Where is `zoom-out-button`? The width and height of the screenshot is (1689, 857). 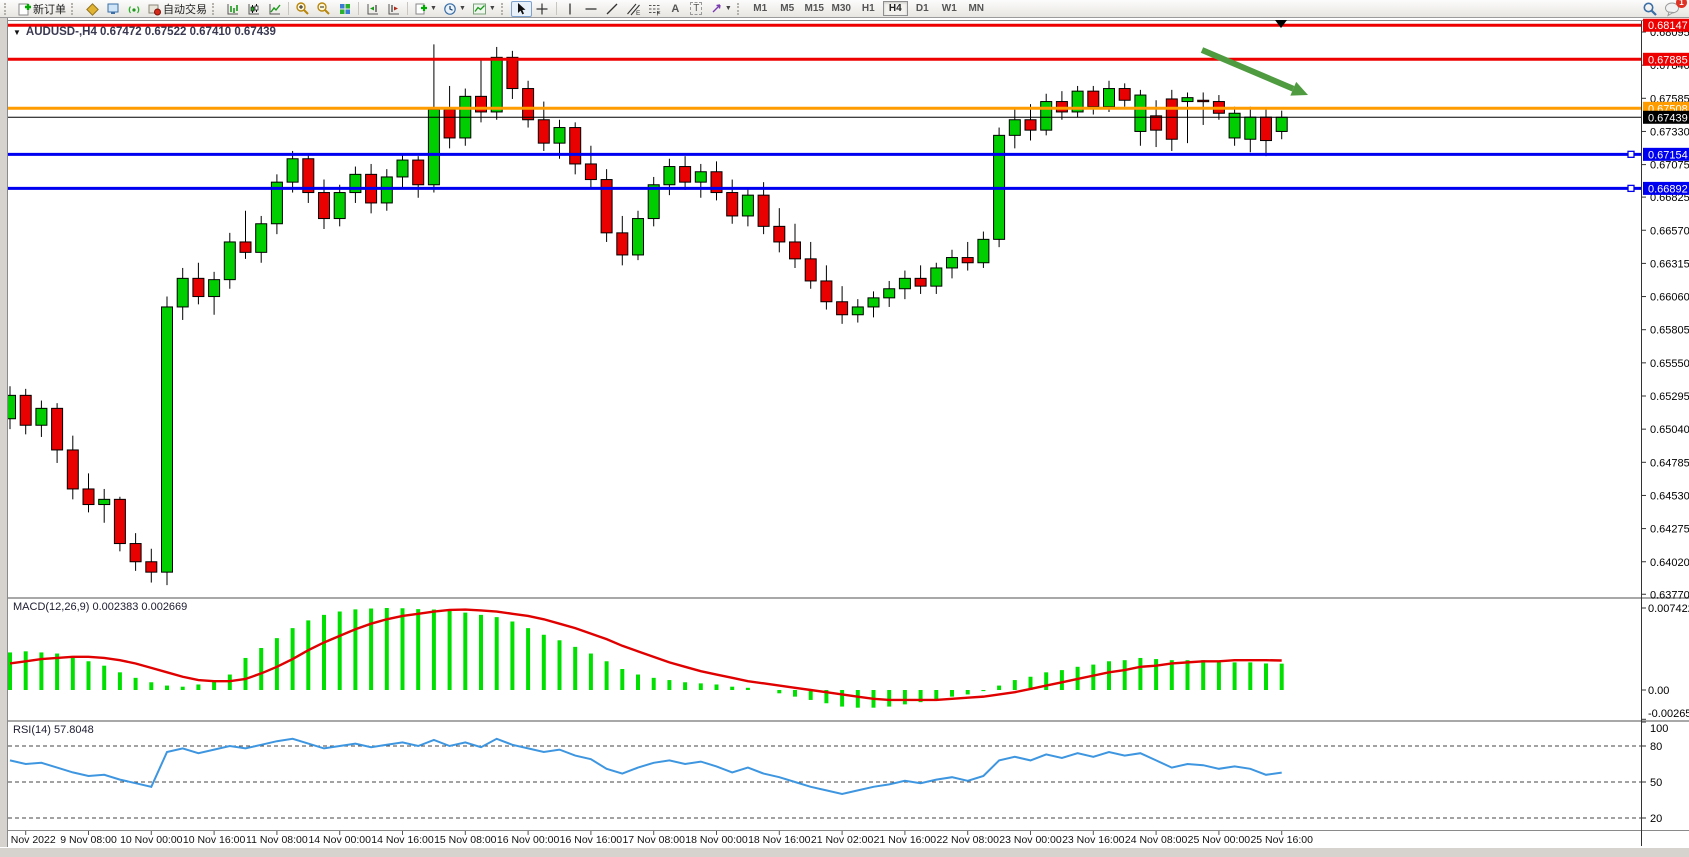
zoom-out-button is located at coordinates (323, 9).